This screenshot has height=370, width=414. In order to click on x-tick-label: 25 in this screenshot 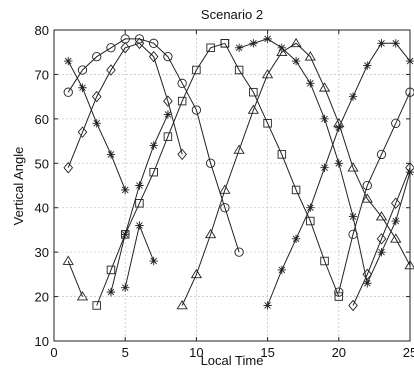, I will do `click(408, 352)`.